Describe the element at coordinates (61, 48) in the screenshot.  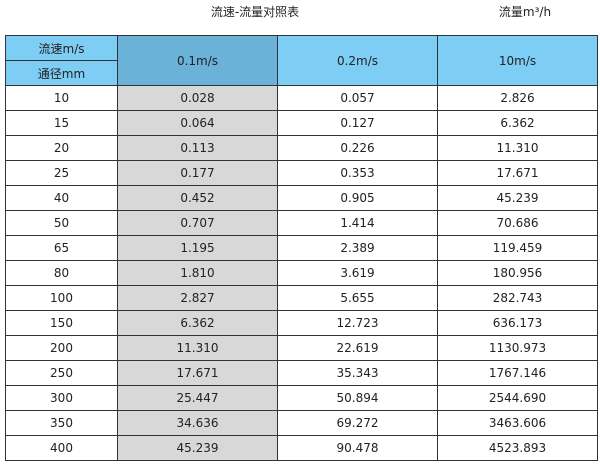
I see `corner-velocity-label: 流速m/s` at that location.